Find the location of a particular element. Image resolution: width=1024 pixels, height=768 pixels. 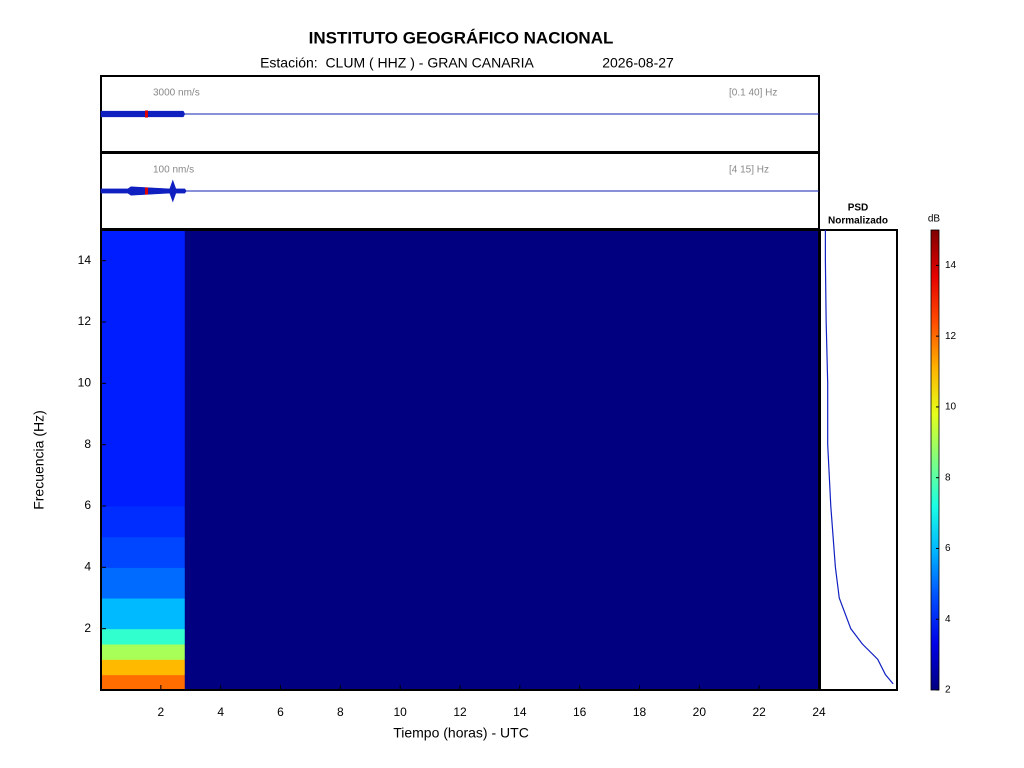

y-tick-label: 4 is located at coordinates (87, 567).